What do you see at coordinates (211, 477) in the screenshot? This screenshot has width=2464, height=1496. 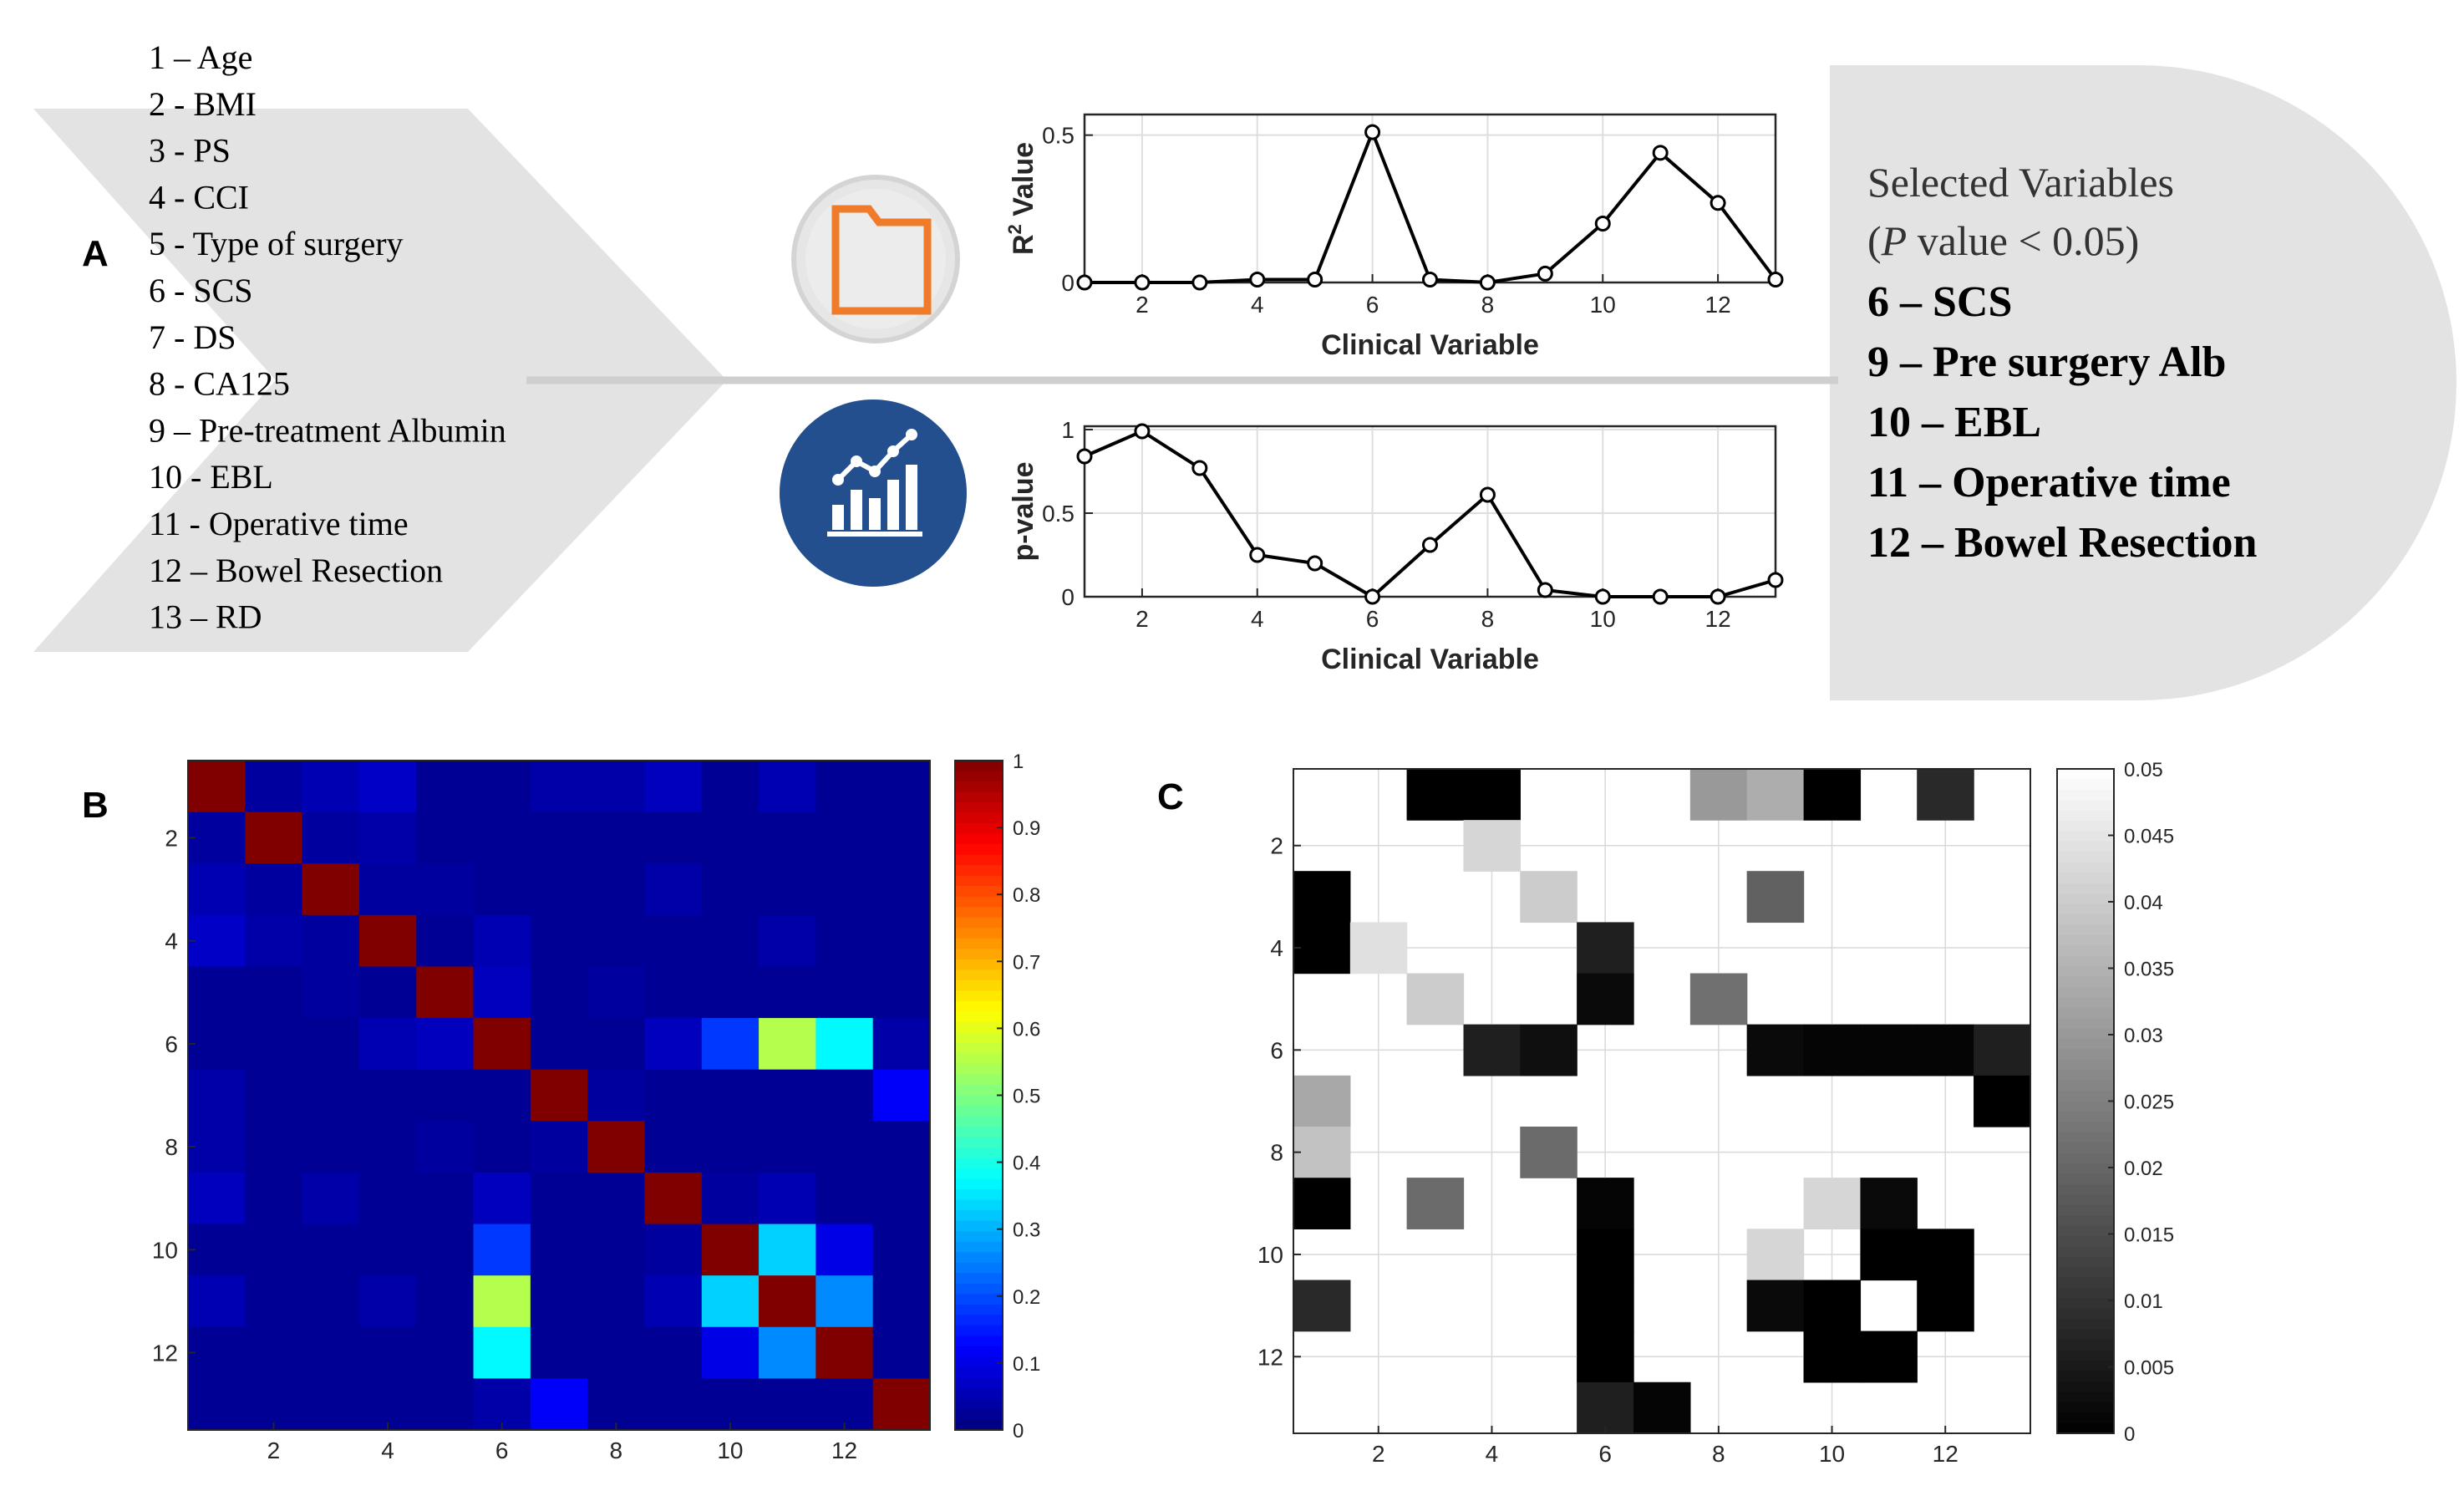 I see `variable-item: 10 - EBL` at bounding box center [211, 477].